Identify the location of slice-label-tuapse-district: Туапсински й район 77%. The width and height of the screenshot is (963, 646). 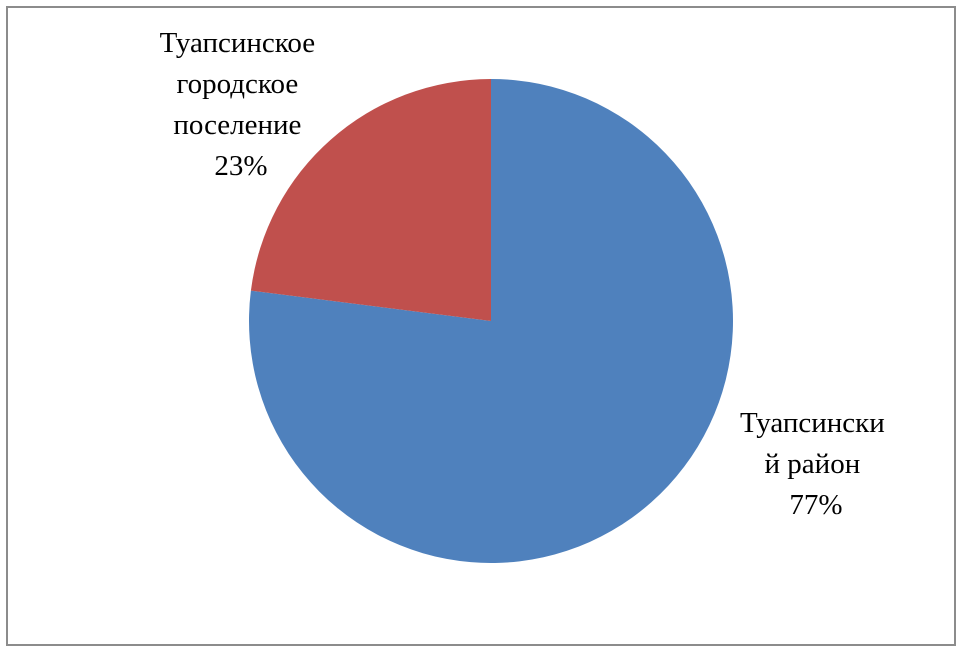
(816, 464).